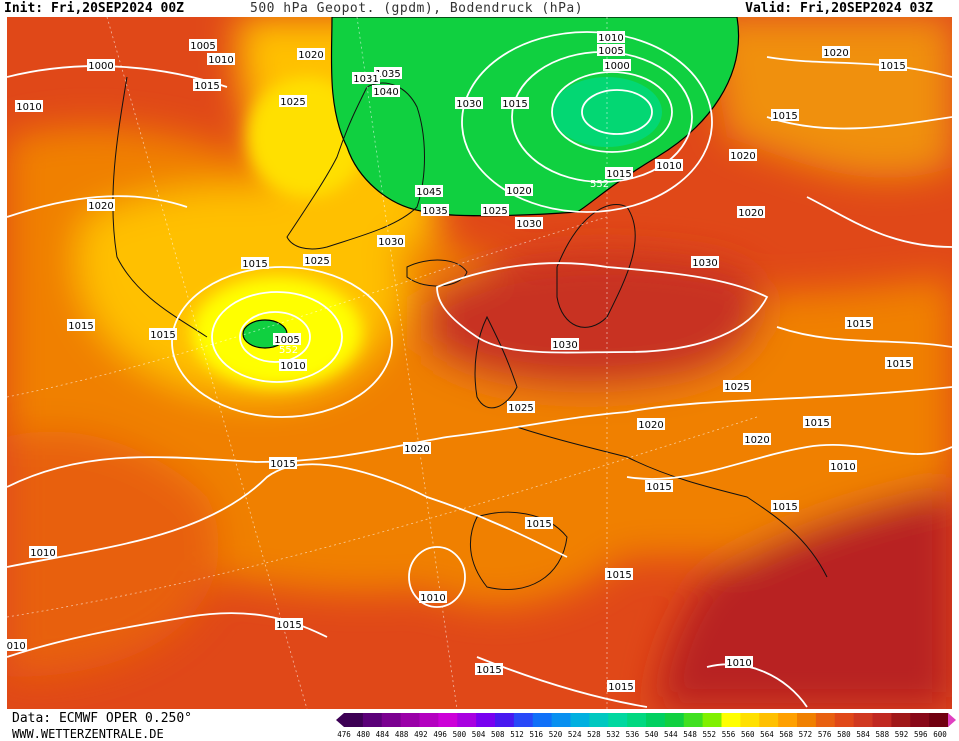 This screenshot has width=959, height=741. Describe the element at coordinates (594, 734) in the screenshot. I see `colorbar-tick-label: 528` at that location.